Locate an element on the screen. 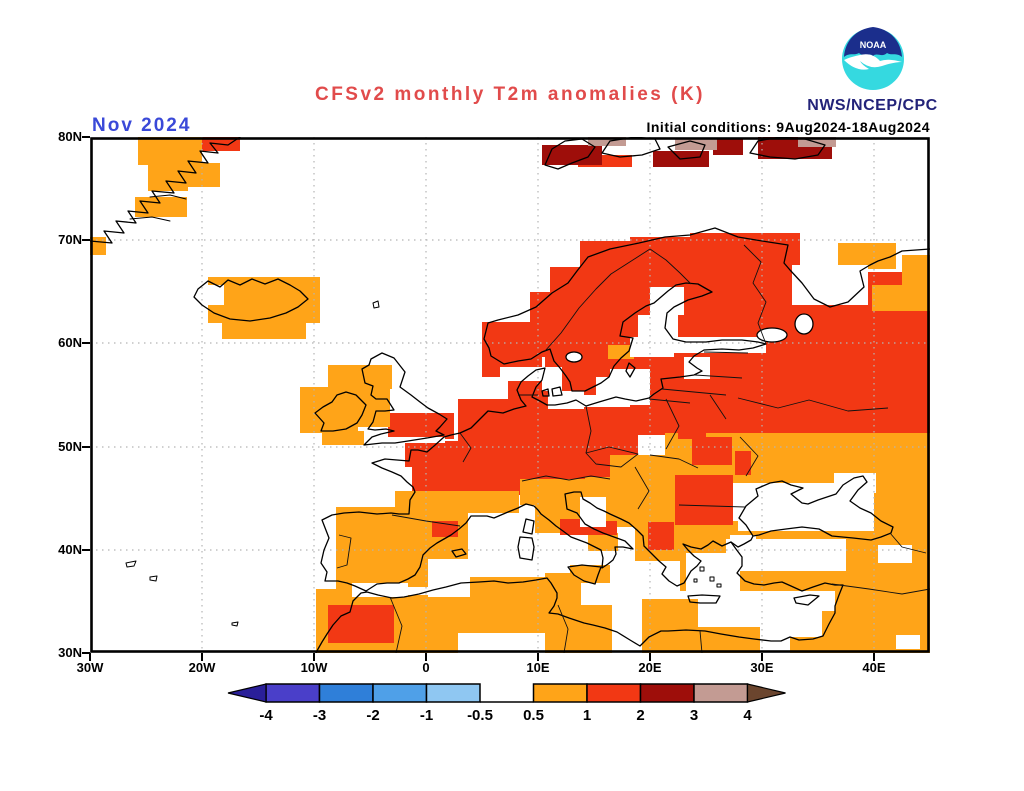  noaa-logo-text: NOAA is located at coordinates (873, 45).